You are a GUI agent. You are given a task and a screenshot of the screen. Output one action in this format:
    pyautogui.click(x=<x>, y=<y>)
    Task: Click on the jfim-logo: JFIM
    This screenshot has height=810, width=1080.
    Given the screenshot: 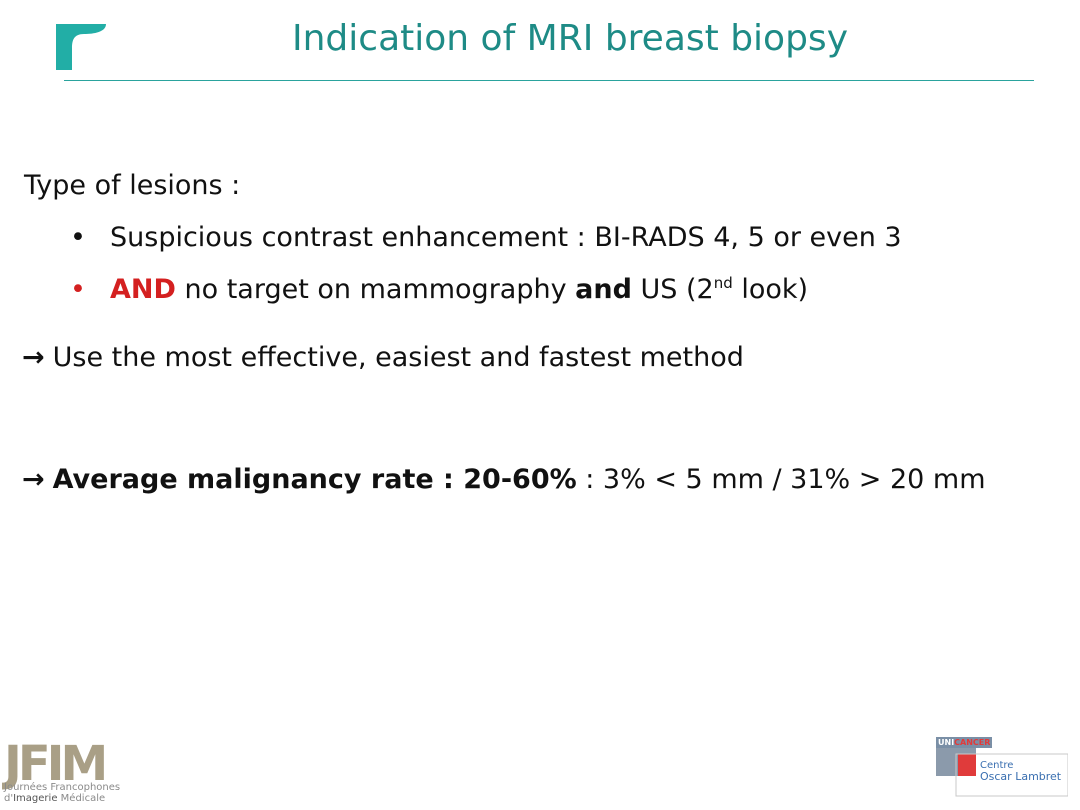 What is the action you would take?
    pyautogui.click(x=55, y=764)
    